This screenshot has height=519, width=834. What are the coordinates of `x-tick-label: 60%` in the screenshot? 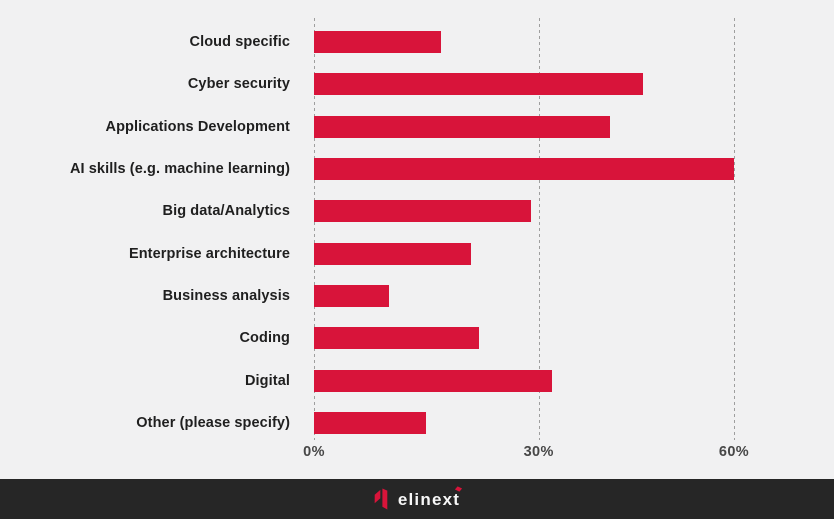 It's located at (734, 452).